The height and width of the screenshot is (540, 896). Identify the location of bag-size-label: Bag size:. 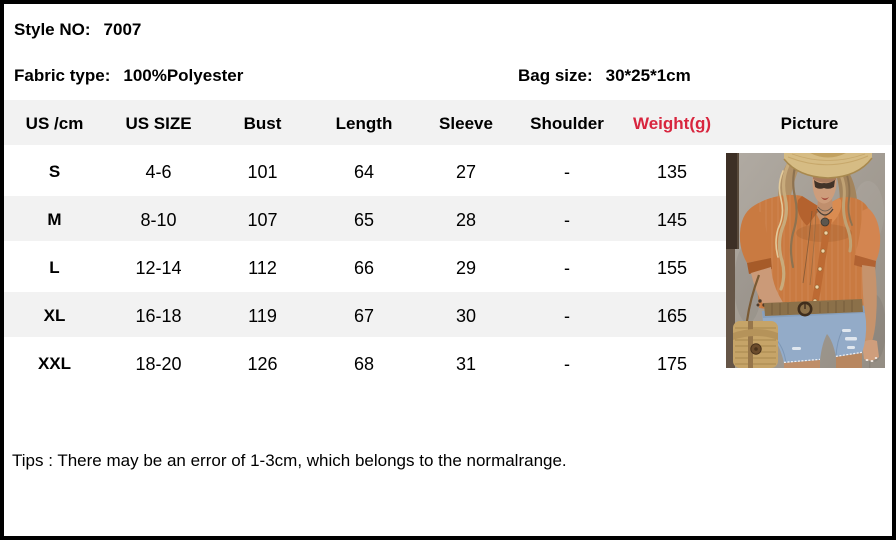
(555, 75).